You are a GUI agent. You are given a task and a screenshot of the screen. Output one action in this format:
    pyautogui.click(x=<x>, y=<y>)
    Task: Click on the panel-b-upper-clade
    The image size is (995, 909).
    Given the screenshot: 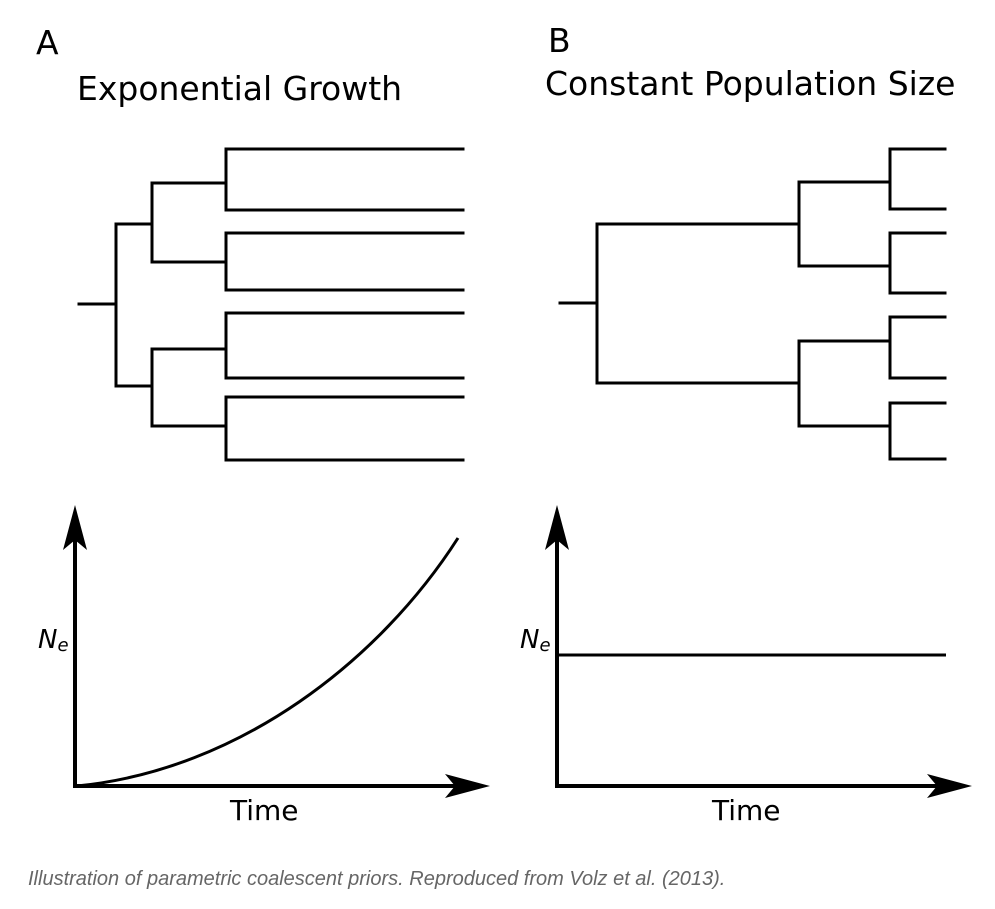 What is the action you would take?
    pyautogui.click(x=743, y=224)
    